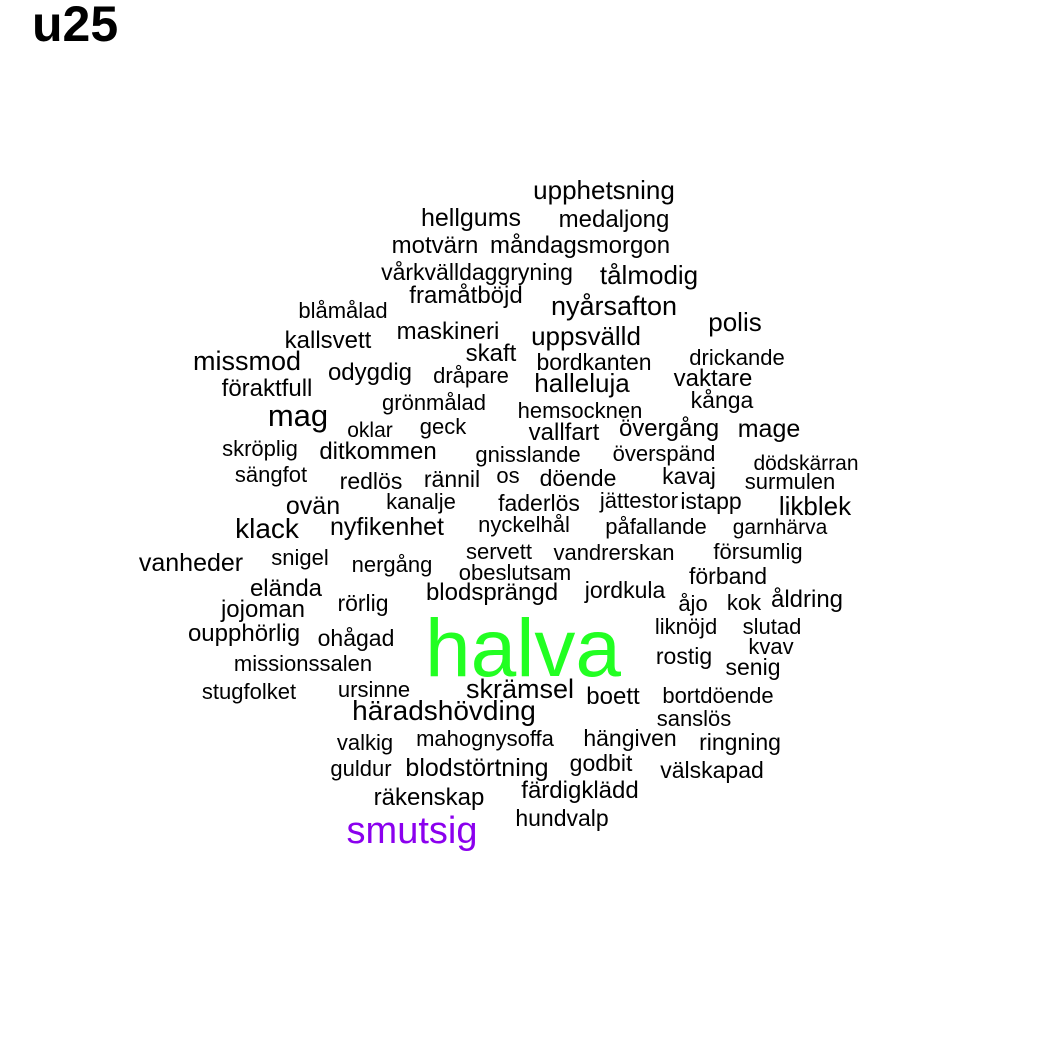  I want to click on cloud-word: kanalje, so click(421, 501).